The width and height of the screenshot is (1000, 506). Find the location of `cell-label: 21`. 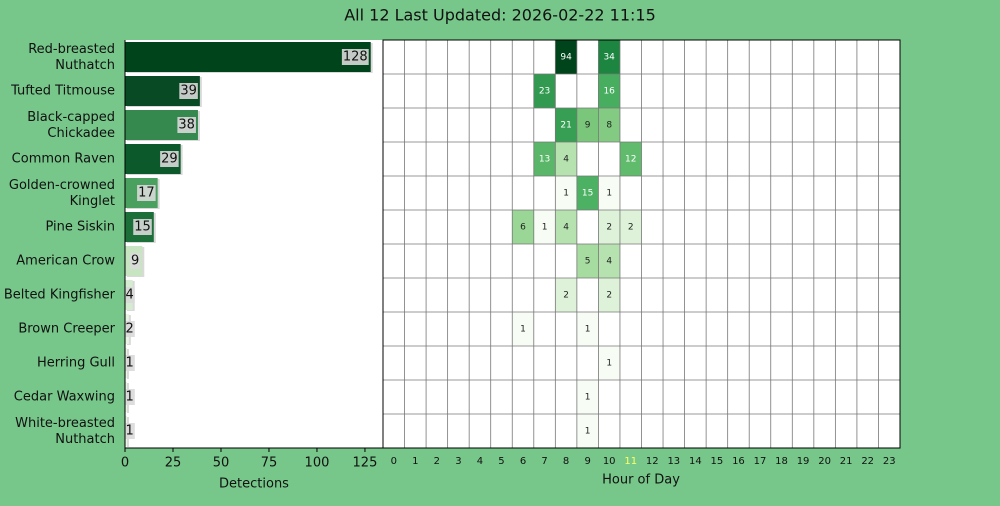

cell-label: 21 is located at coordinates (565, 126).